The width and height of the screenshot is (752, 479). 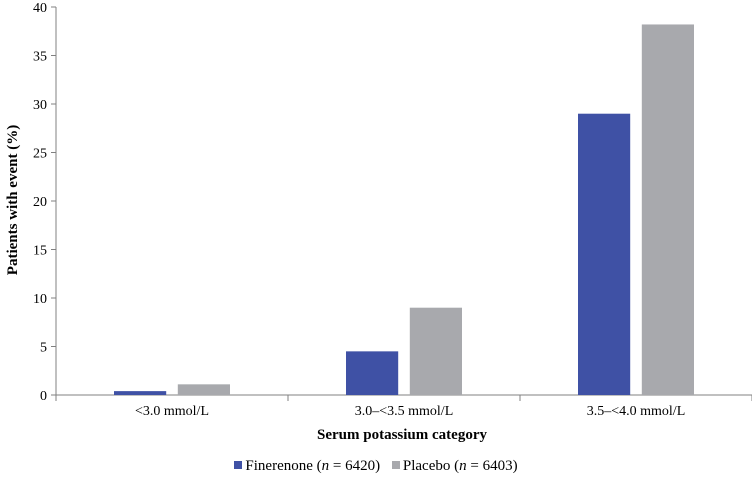 I want to click on y-axis-title: Patients with event (%), so click(x=13, y=200).